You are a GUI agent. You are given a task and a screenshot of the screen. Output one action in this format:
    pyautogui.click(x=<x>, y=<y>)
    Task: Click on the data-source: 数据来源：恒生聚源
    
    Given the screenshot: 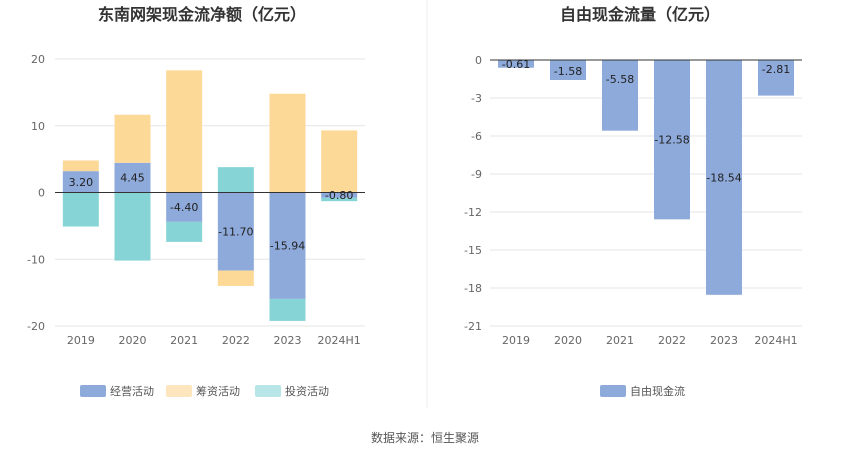 What is the action you would take?
    pyautogui.click(x=425, y=437)
    